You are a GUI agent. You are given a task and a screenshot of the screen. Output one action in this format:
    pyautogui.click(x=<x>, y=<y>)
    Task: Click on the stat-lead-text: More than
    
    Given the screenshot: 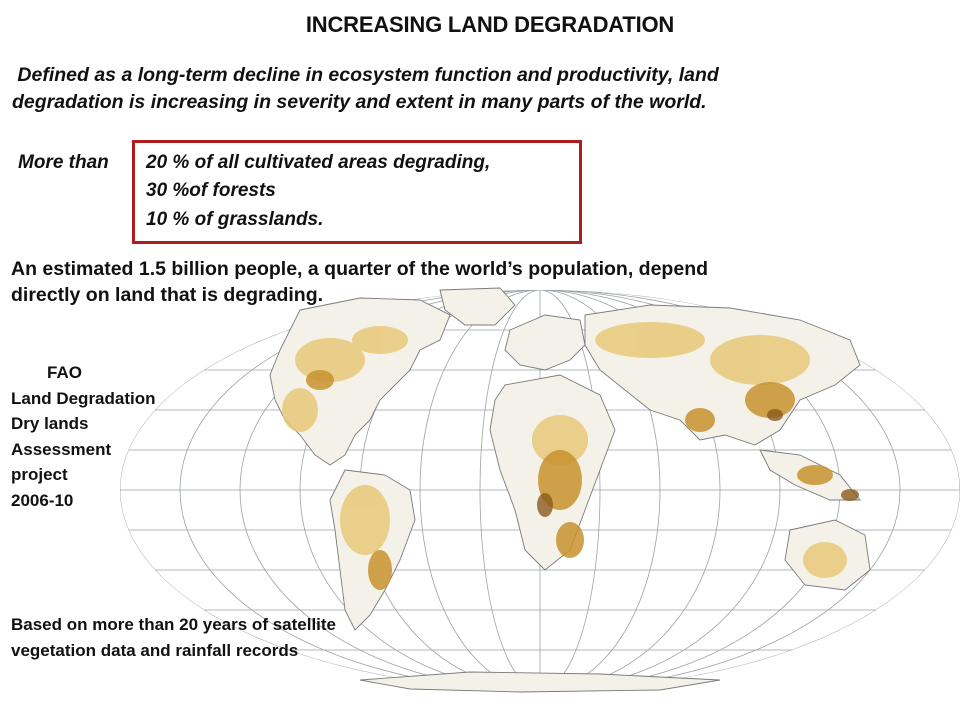 What is the action you would take?
    pyautogui.click(x=63, y=162)
    